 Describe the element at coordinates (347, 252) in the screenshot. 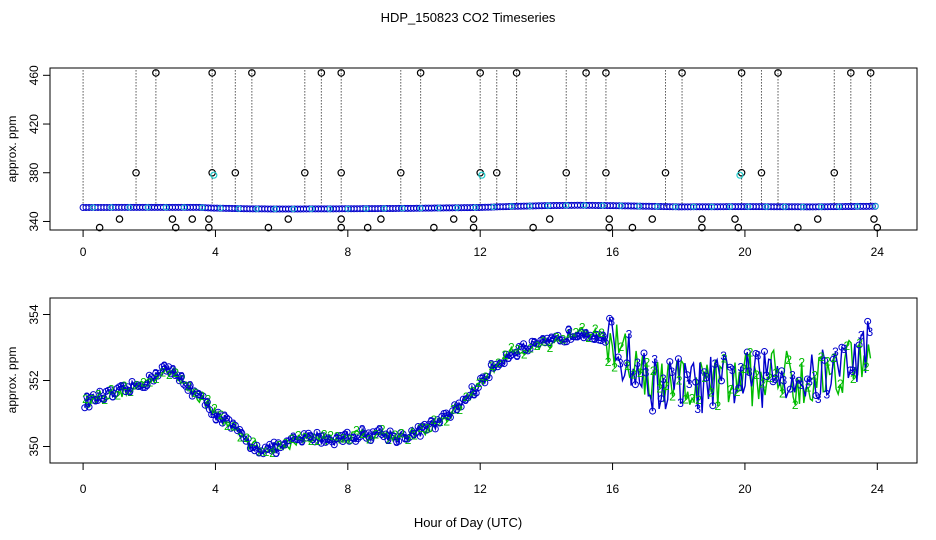

I see `top-x-tick-label: 8` at that location.